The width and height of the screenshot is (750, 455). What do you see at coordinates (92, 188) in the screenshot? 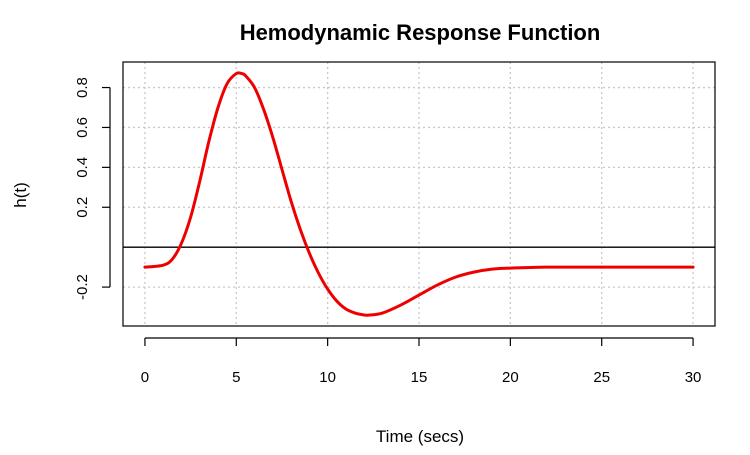
I see `y-axis: -0.2 0.2 0.4 0.6 0.8` at bounding box center [92, 188].